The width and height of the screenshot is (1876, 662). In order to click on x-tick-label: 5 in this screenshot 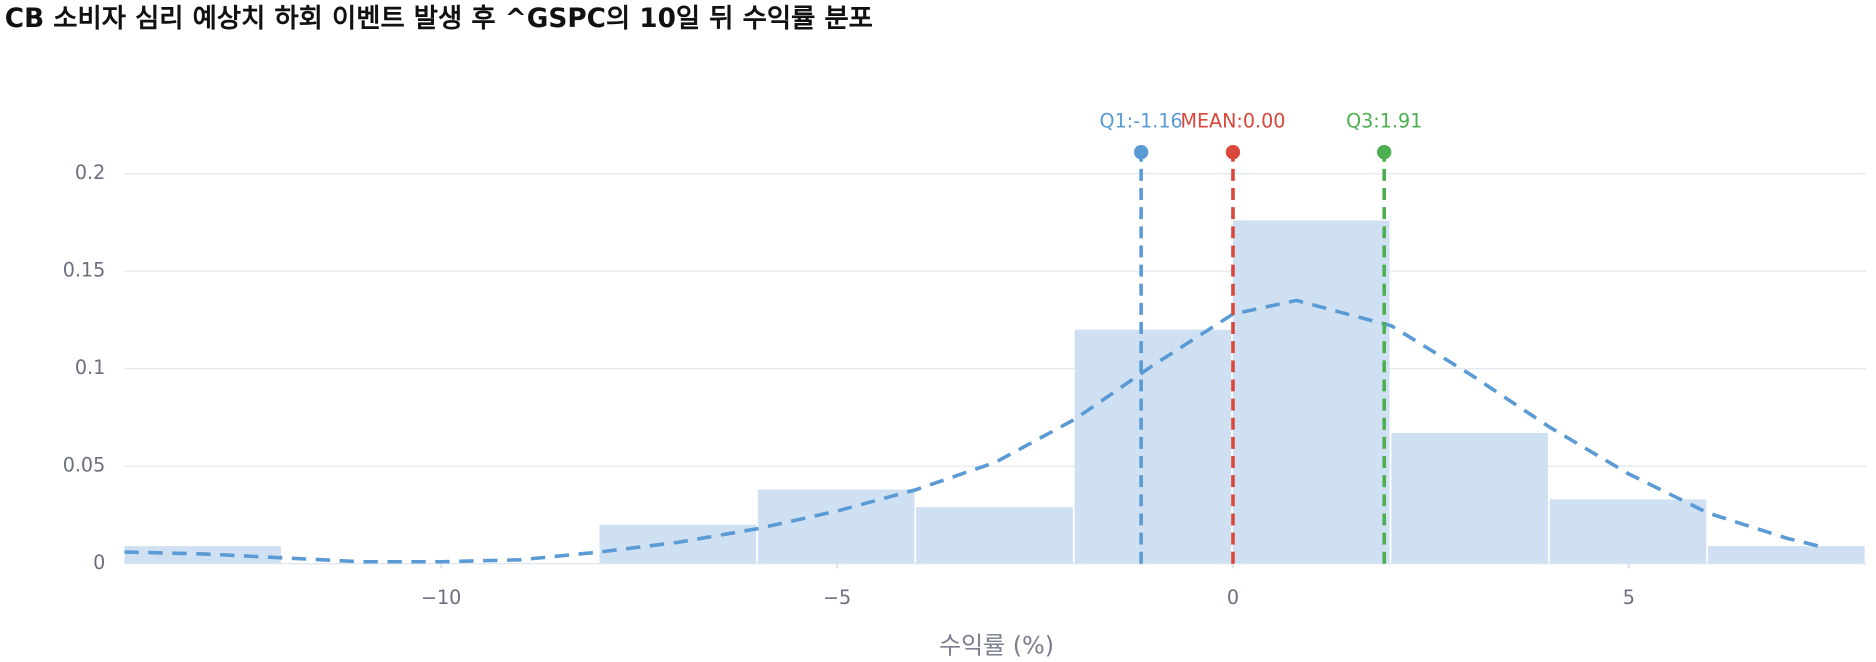, I will do `click(1629, 597)`.